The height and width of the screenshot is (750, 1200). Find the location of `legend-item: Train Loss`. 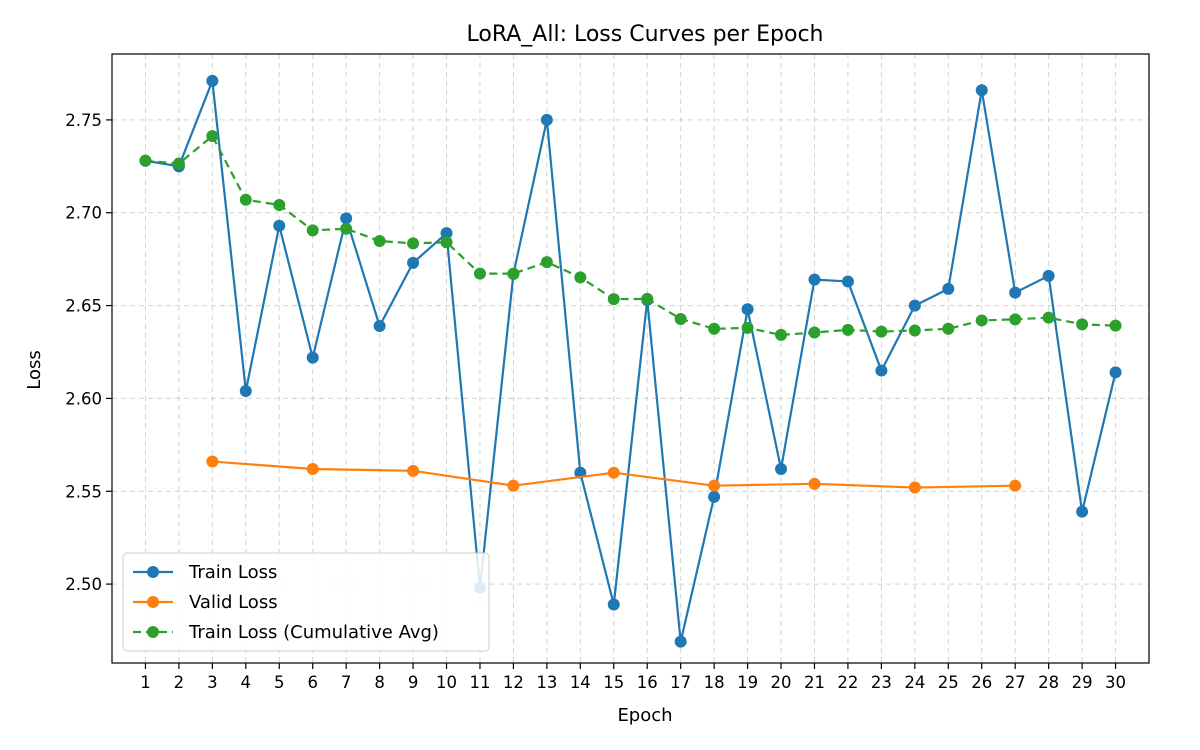

legend-item: Train Loss is located at coordinates (205, 572).